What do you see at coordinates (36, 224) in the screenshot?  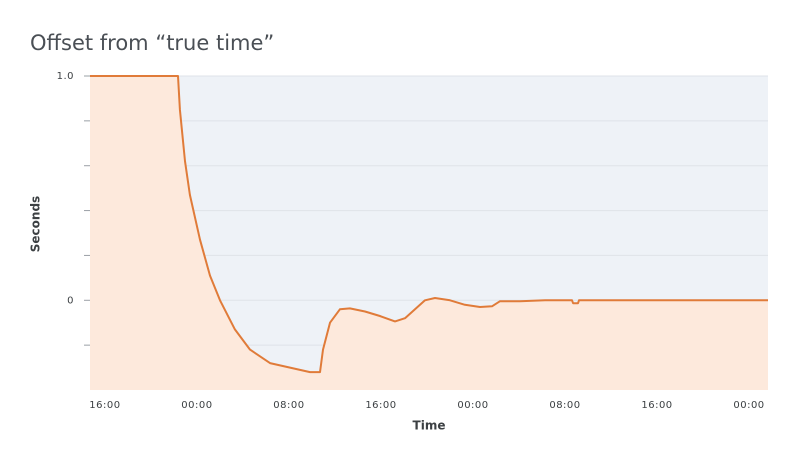 I see `y-axis-label: Seconds` at bounding box center [36, 224].